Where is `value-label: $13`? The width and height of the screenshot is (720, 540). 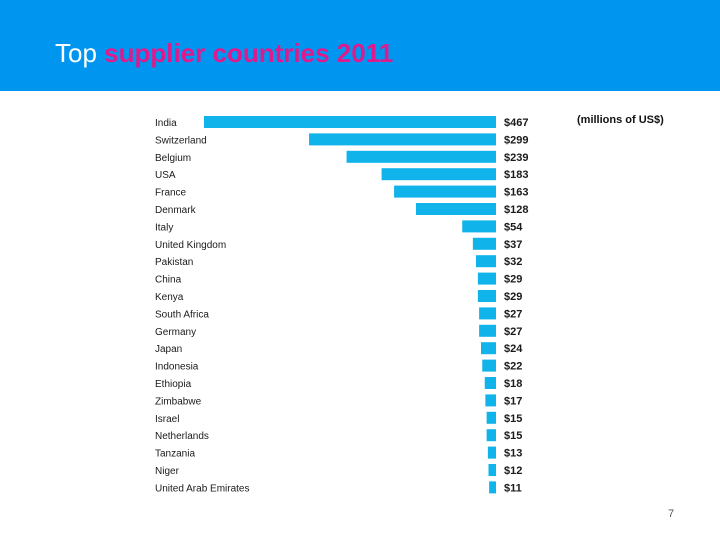 value-label: $13 is located at coordinates (513, 454).